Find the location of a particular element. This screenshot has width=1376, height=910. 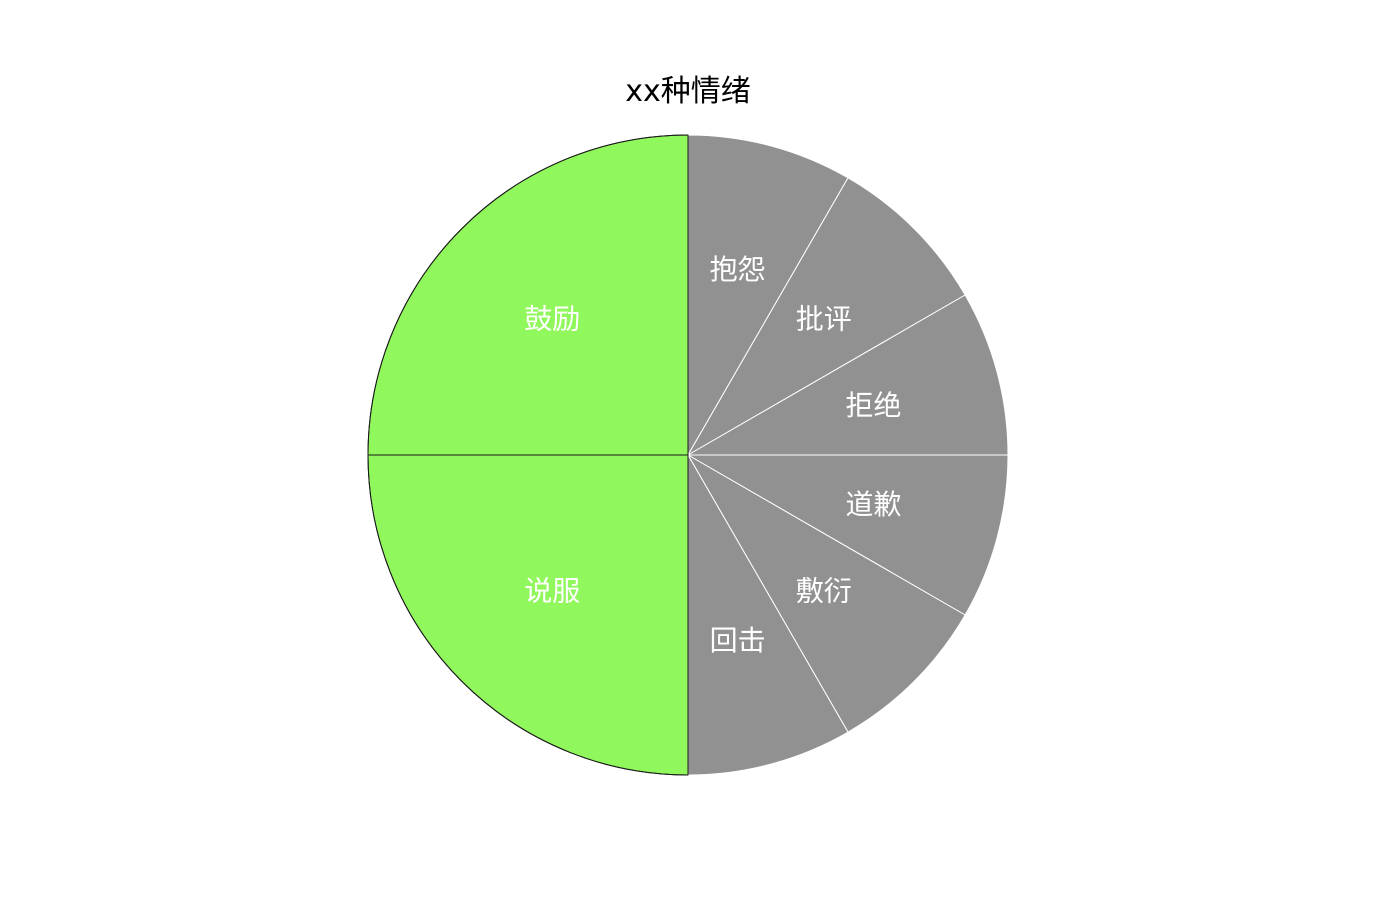

slice-label: 说服 is located at coordinates (552, 590).